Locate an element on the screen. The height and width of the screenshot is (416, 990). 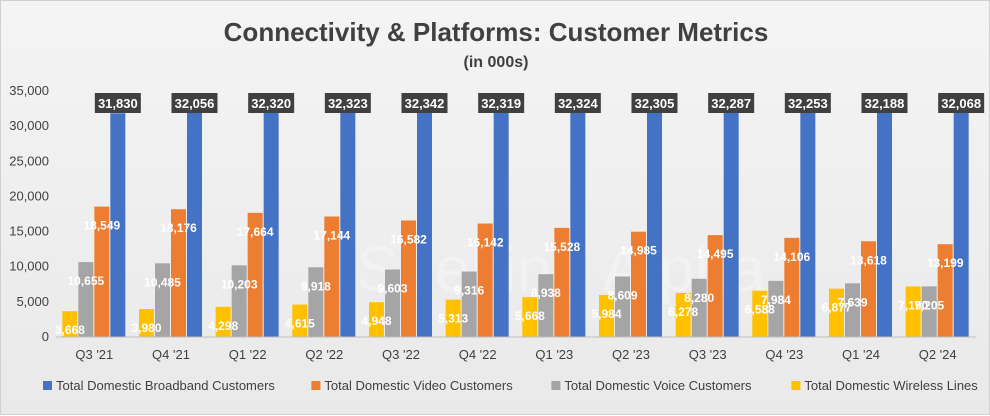
data-label: 10,485 is located at coordinates (162, 282).